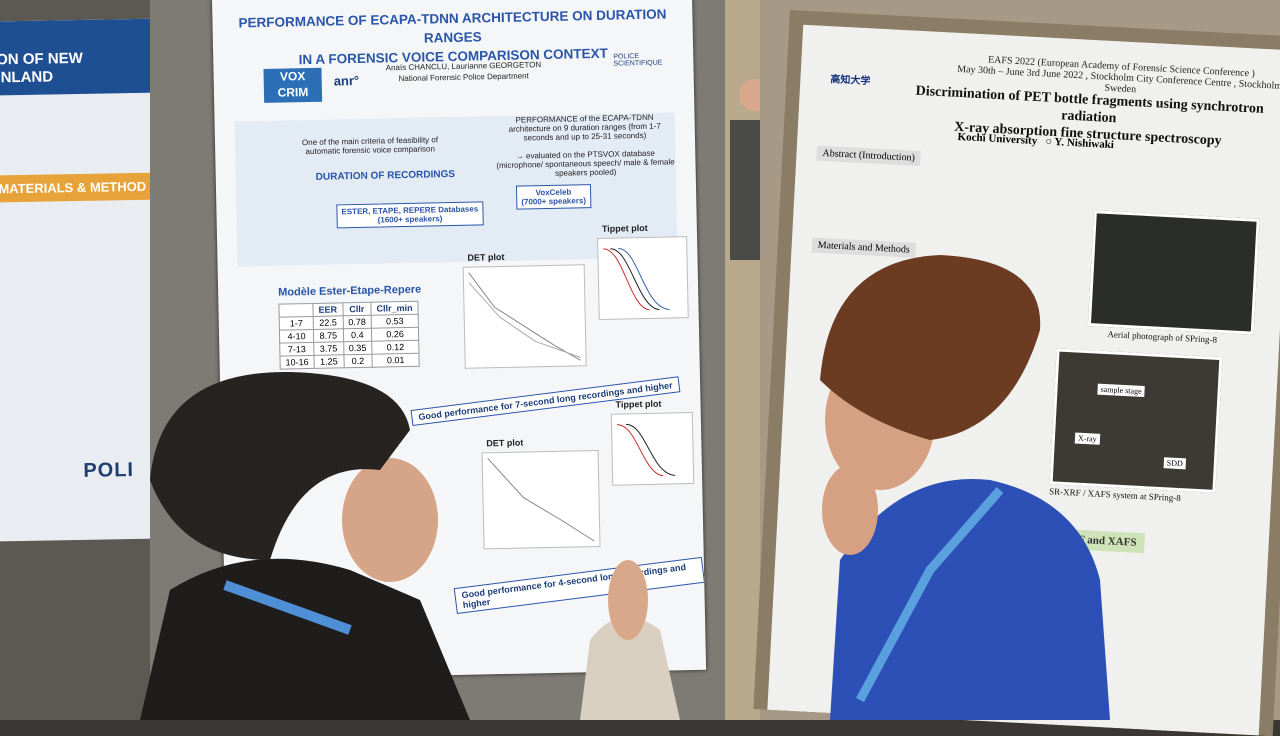  Describe the element at coordinates (390, 520) in the screenshot. I see `face` at that location.